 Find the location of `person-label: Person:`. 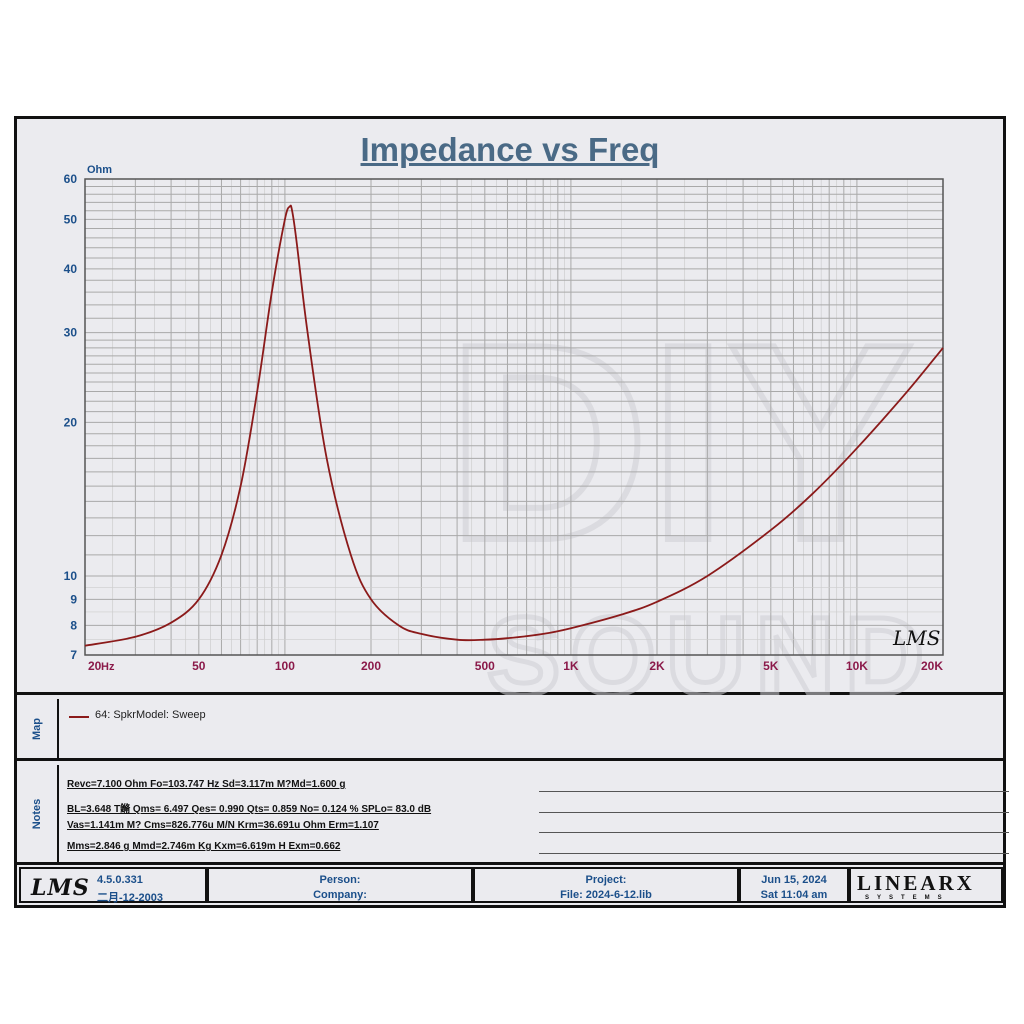

person-label: Person: is located at coordinates (340, 880).